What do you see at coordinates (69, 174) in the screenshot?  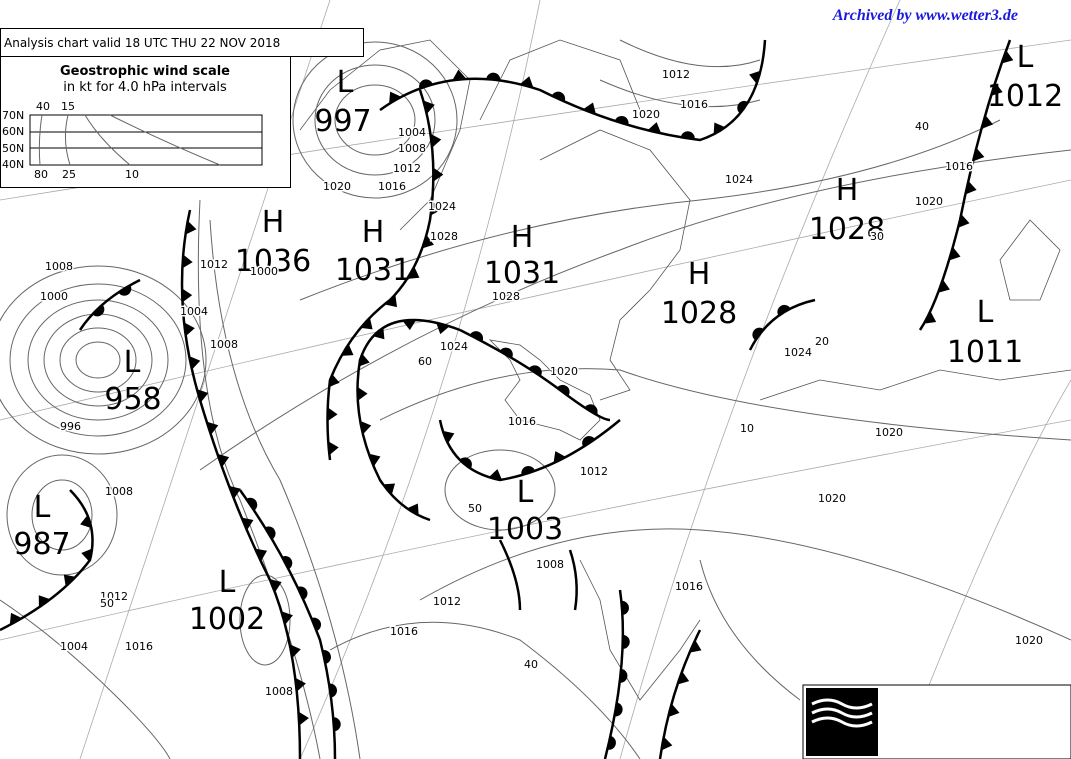 I see `speed-label: 25` at bounding box center [69, 174].